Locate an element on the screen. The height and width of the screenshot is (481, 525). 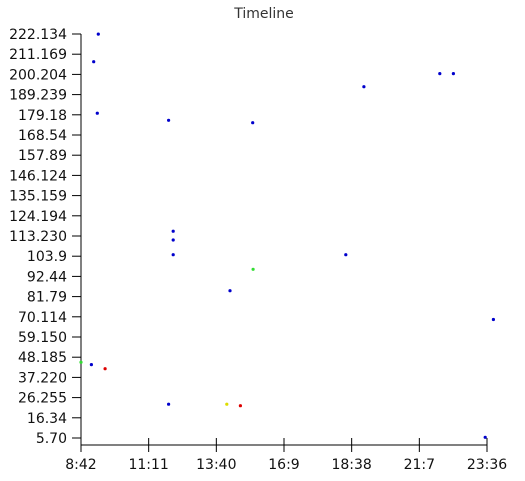
y-tick-label: 211.169 is located at coordinates (38, 55).